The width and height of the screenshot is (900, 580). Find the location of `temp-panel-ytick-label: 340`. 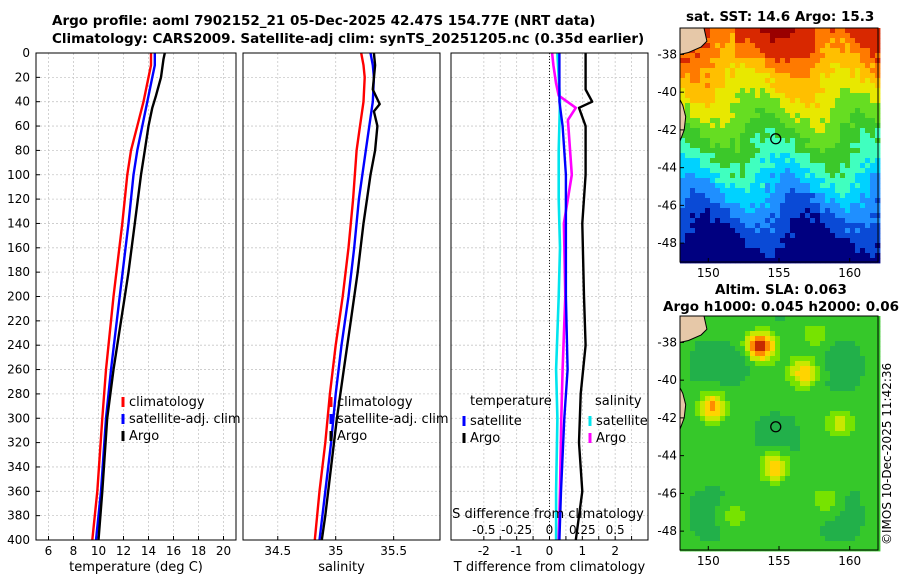

temp-panel-ytick-label: 340 is located at coordinates (18, 467).